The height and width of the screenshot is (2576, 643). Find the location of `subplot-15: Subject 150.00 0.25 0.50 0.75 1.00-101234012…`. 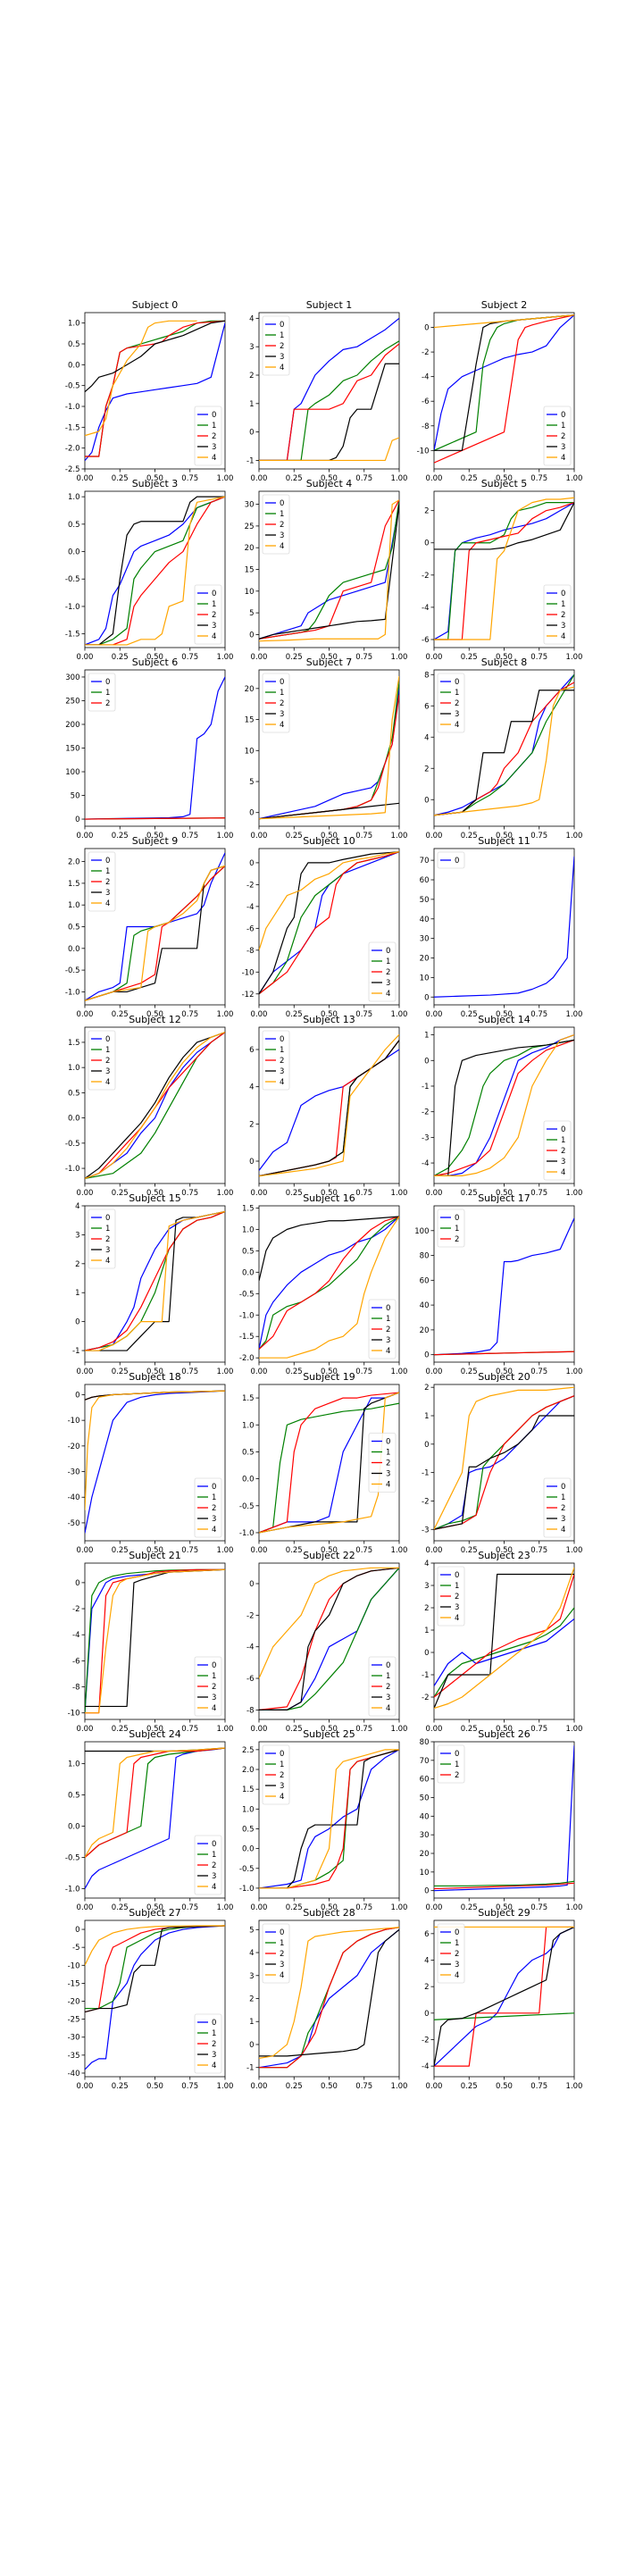

subplot-15: Subject 150.00 0.25 0.50 0.75 1.00-101234012… is located at coordinates (152, 1284).